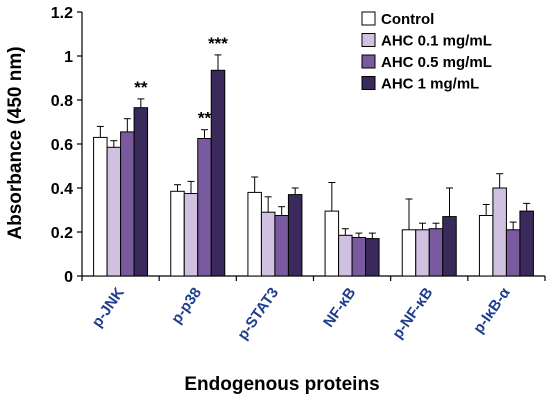  I want to click on y-tick-label: 0.8, so click(62, 101).